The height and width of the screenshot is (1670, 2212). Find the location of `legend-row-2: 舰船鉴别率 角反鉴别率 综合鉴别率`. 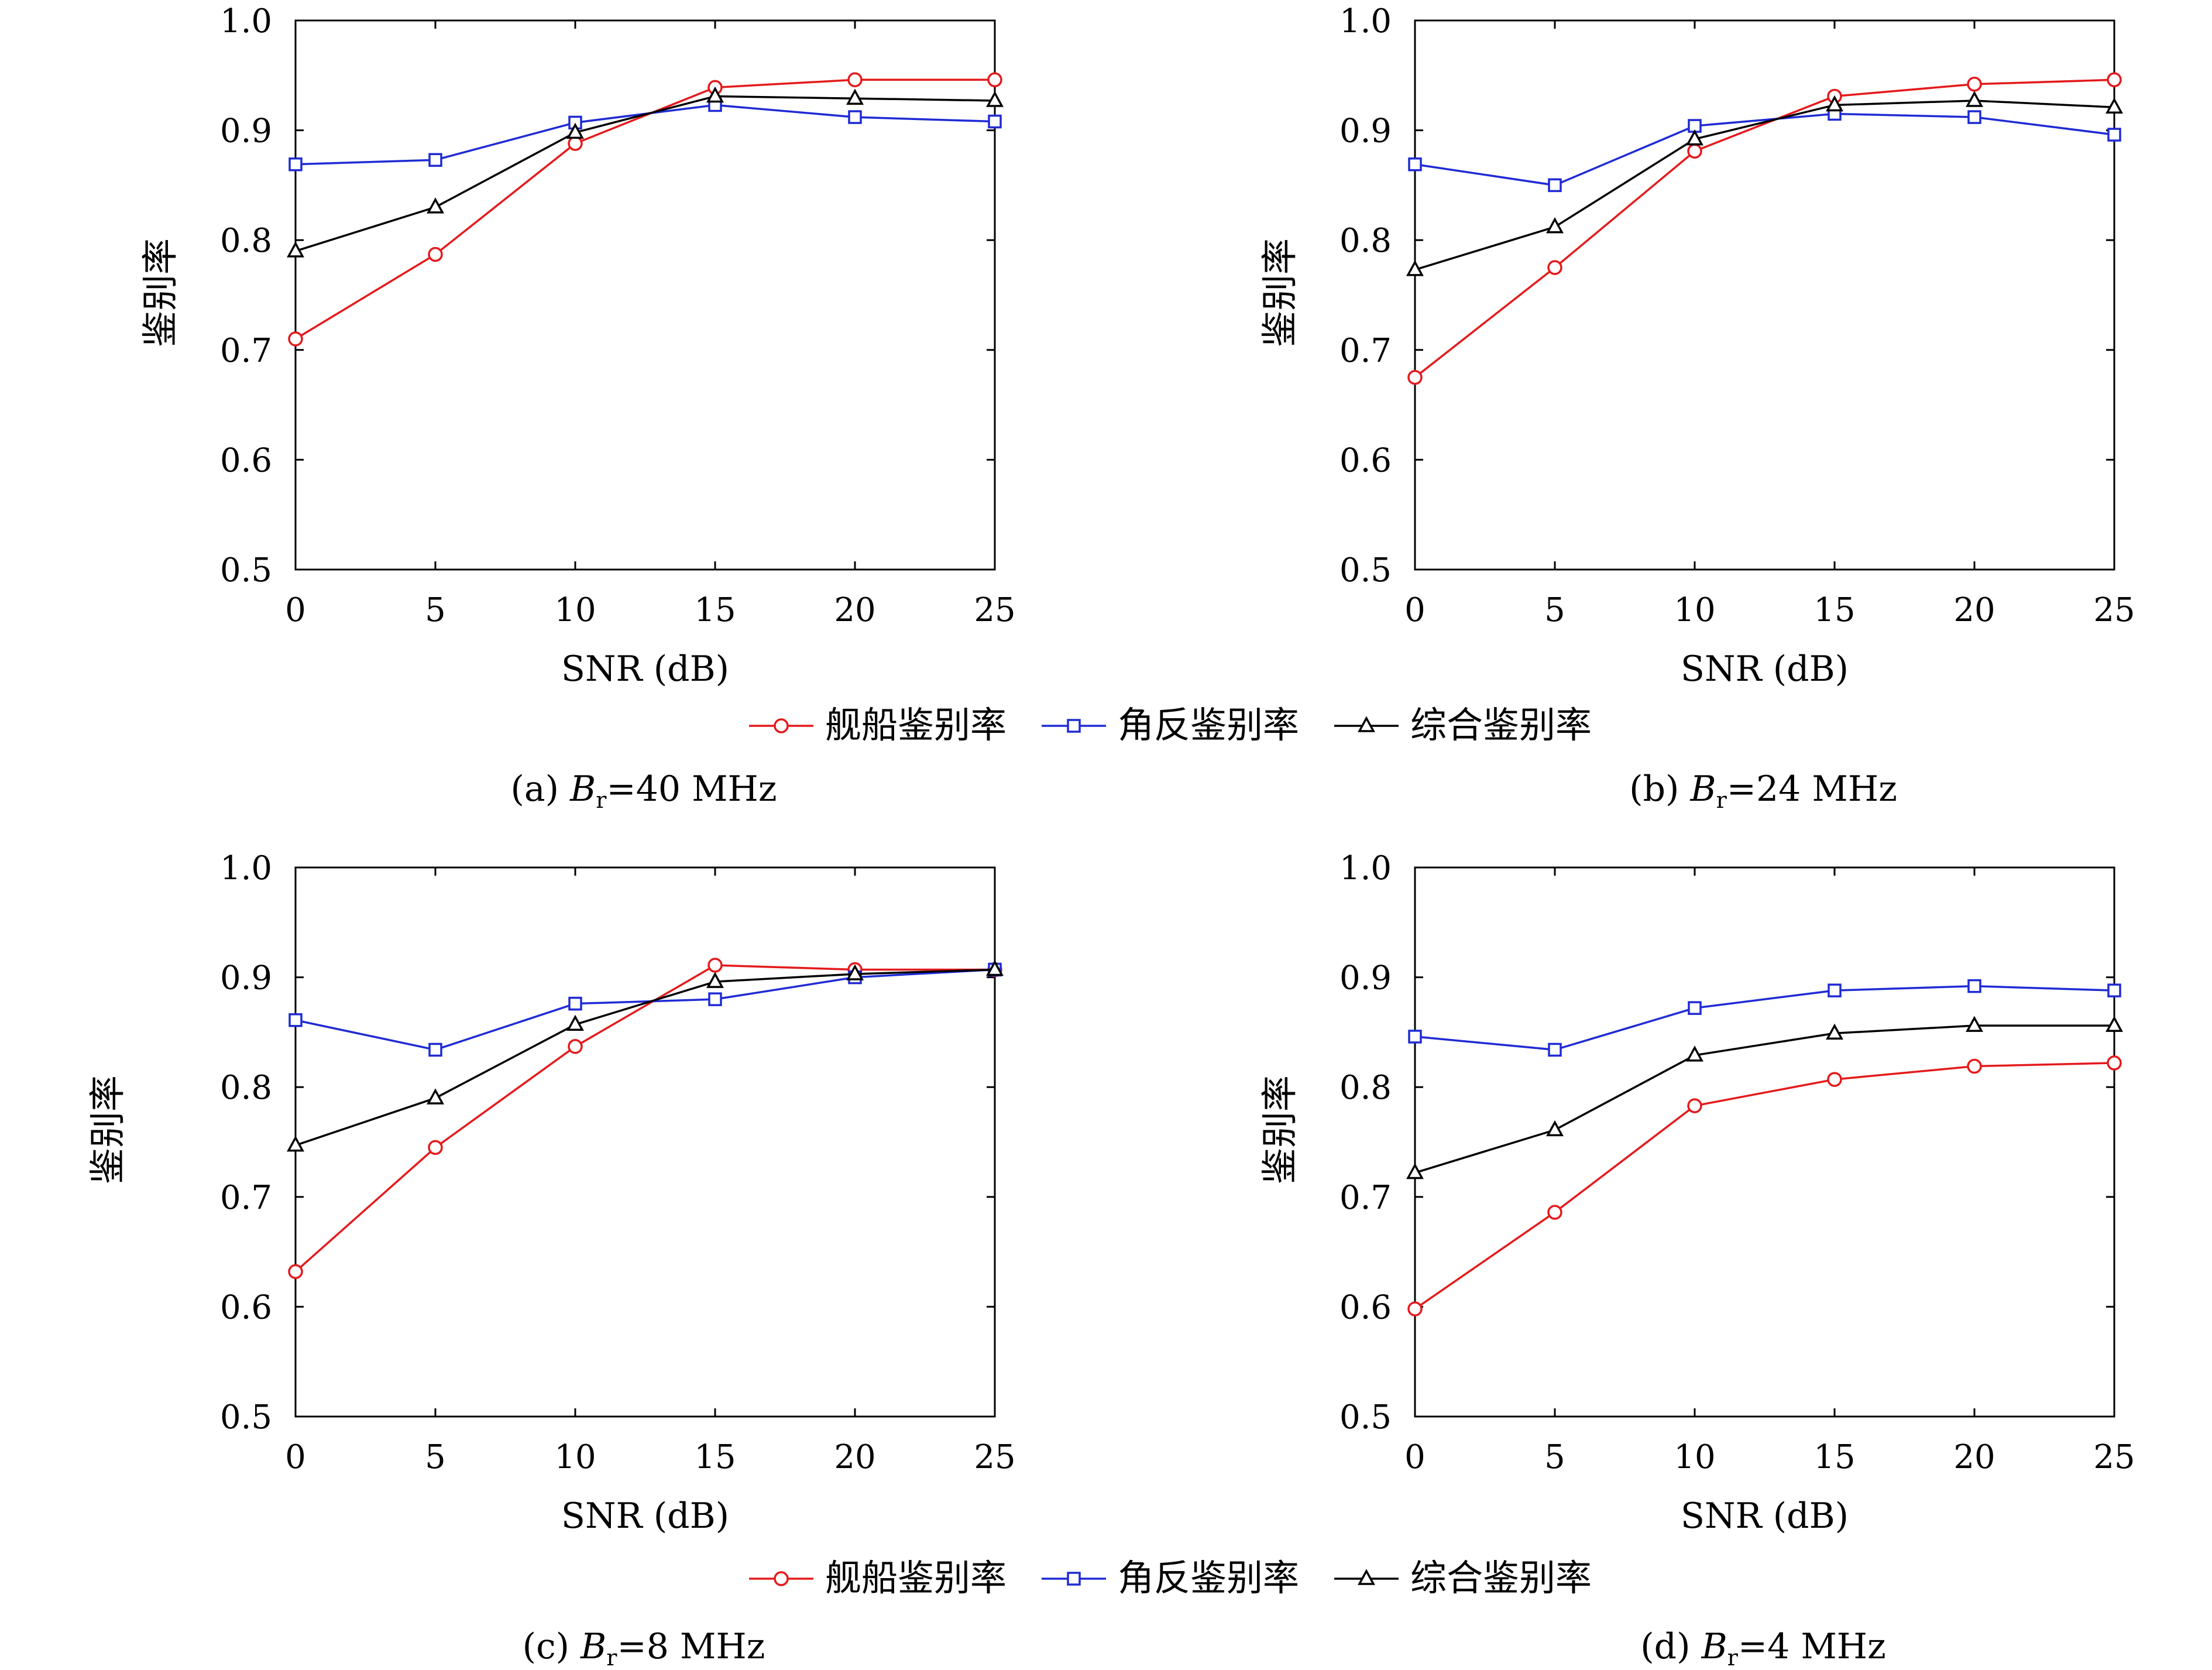

legend-row-2: 舰船鉴别率 角反鉴别率 综合鉴别率 is located at coordinates (1170, 1577).